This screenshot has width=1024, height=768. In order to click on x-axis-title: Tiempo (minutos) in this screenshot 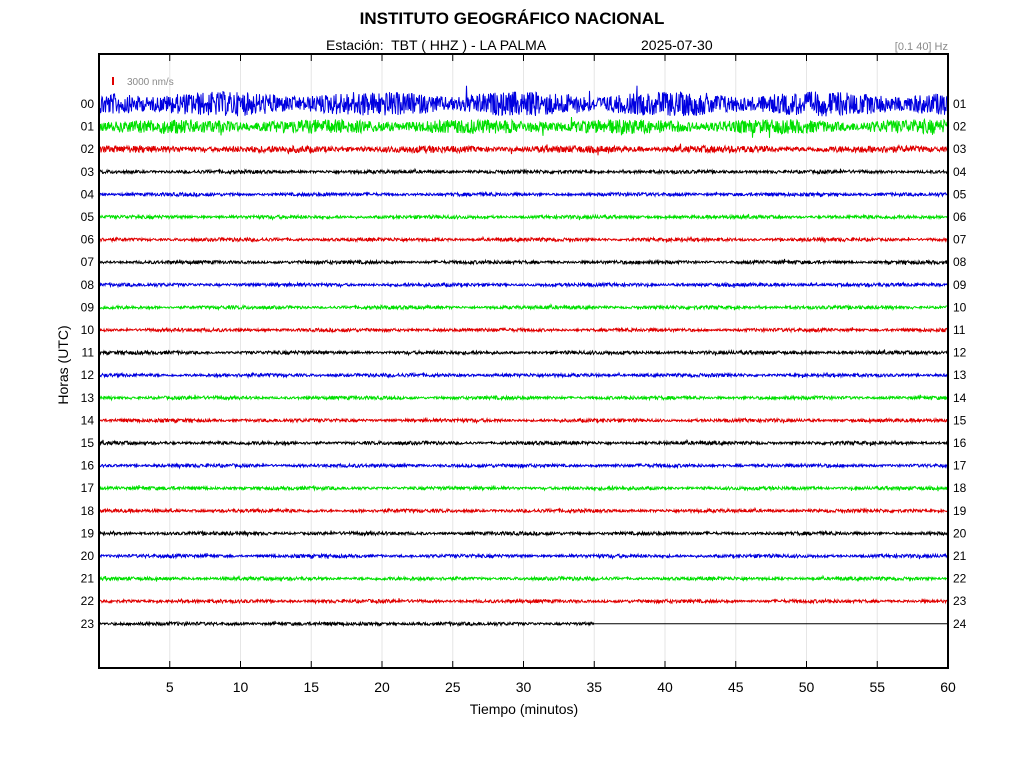, I will do `click(524, 709)`.